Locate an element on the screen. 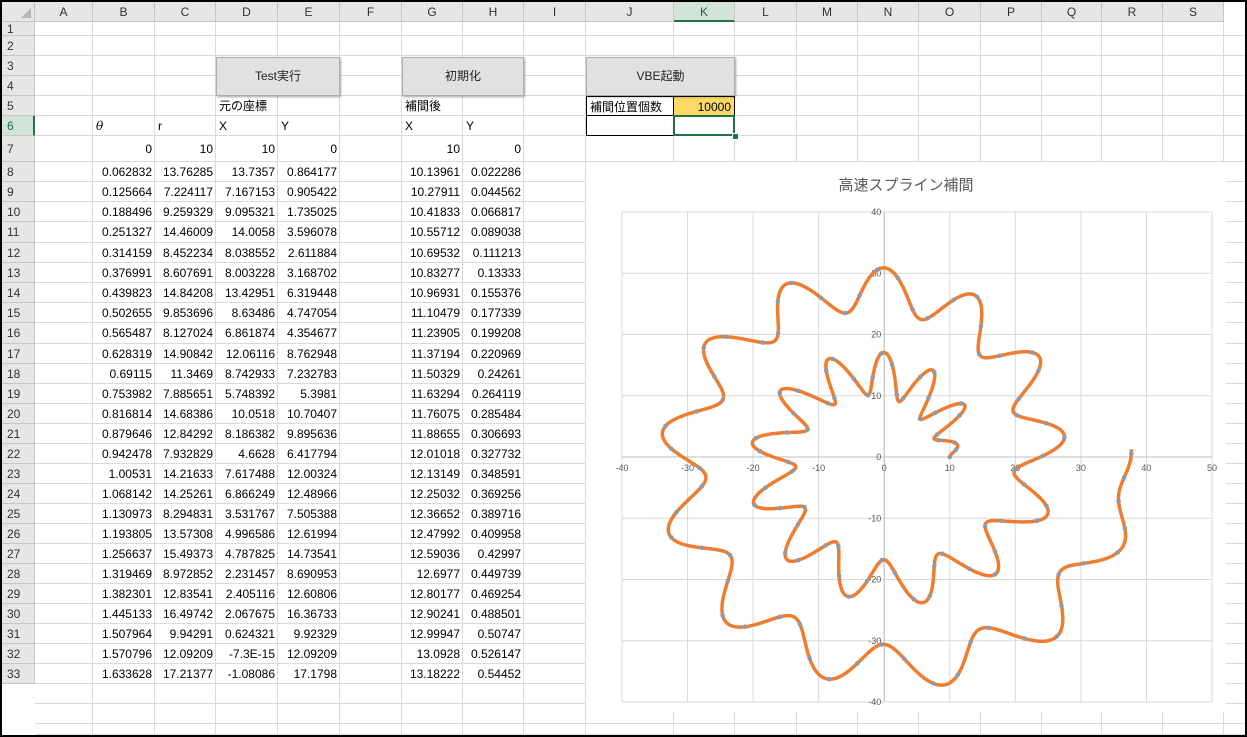 The width and height of the screenshot is (1247, 737). data-cell: 0.565487 is located at coordinates (126, 333).